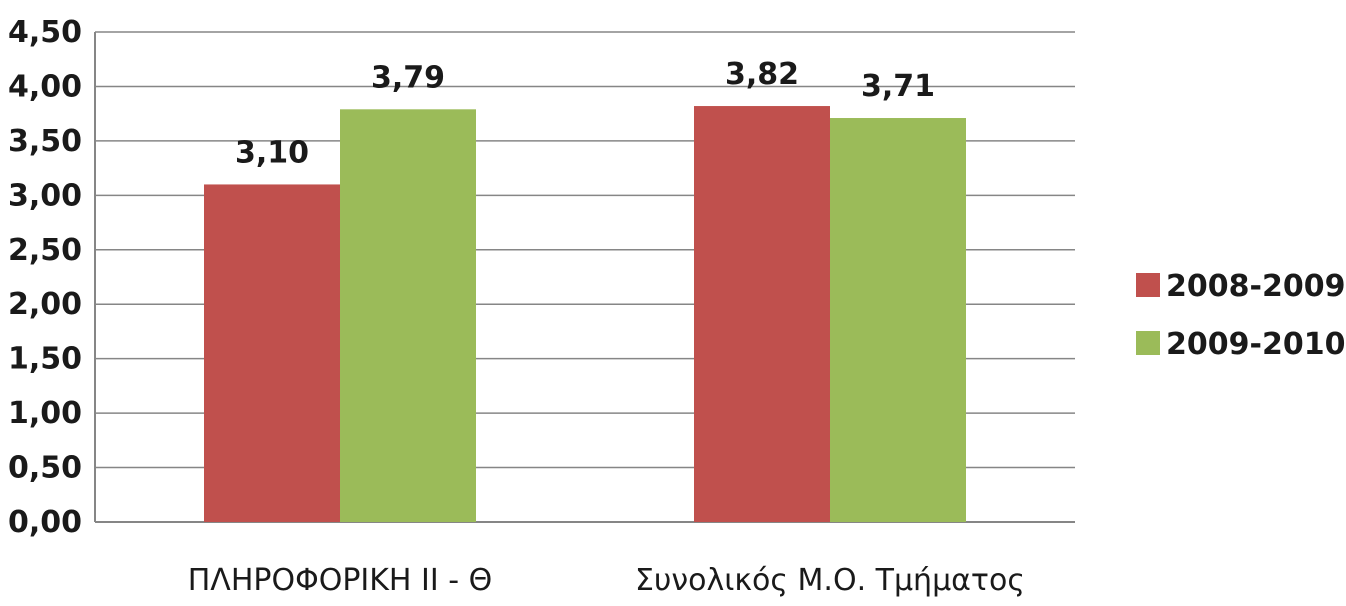 Image resolution: width=1346 pixels, height=606 pixels. I want to click on legend: 2008-2009 2009-2010, so click(1240, 315).